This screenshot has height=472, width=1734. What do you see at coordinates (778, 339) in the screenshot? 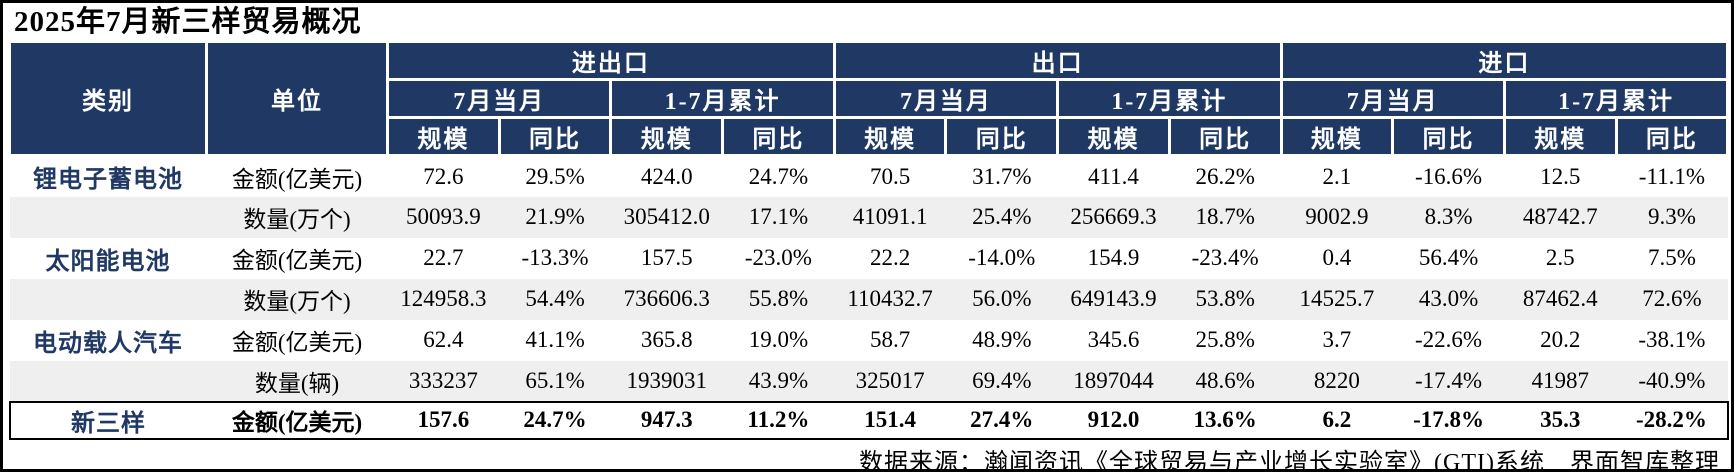
I see `value-cell: 19.0%` at bounding box center [778, 339].